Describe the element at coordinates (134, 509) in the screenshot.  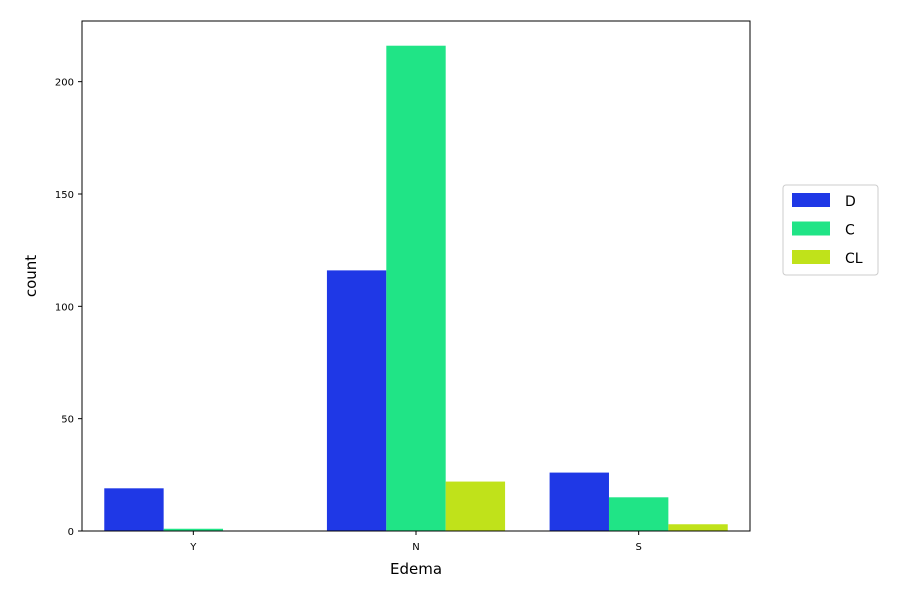
I see `bar-d-y` at that location.